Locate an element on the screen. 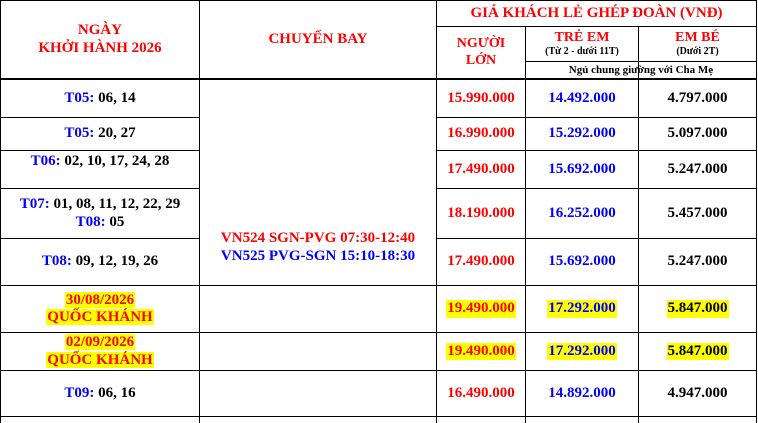  table-border-right is located at coordinates (756, 211).